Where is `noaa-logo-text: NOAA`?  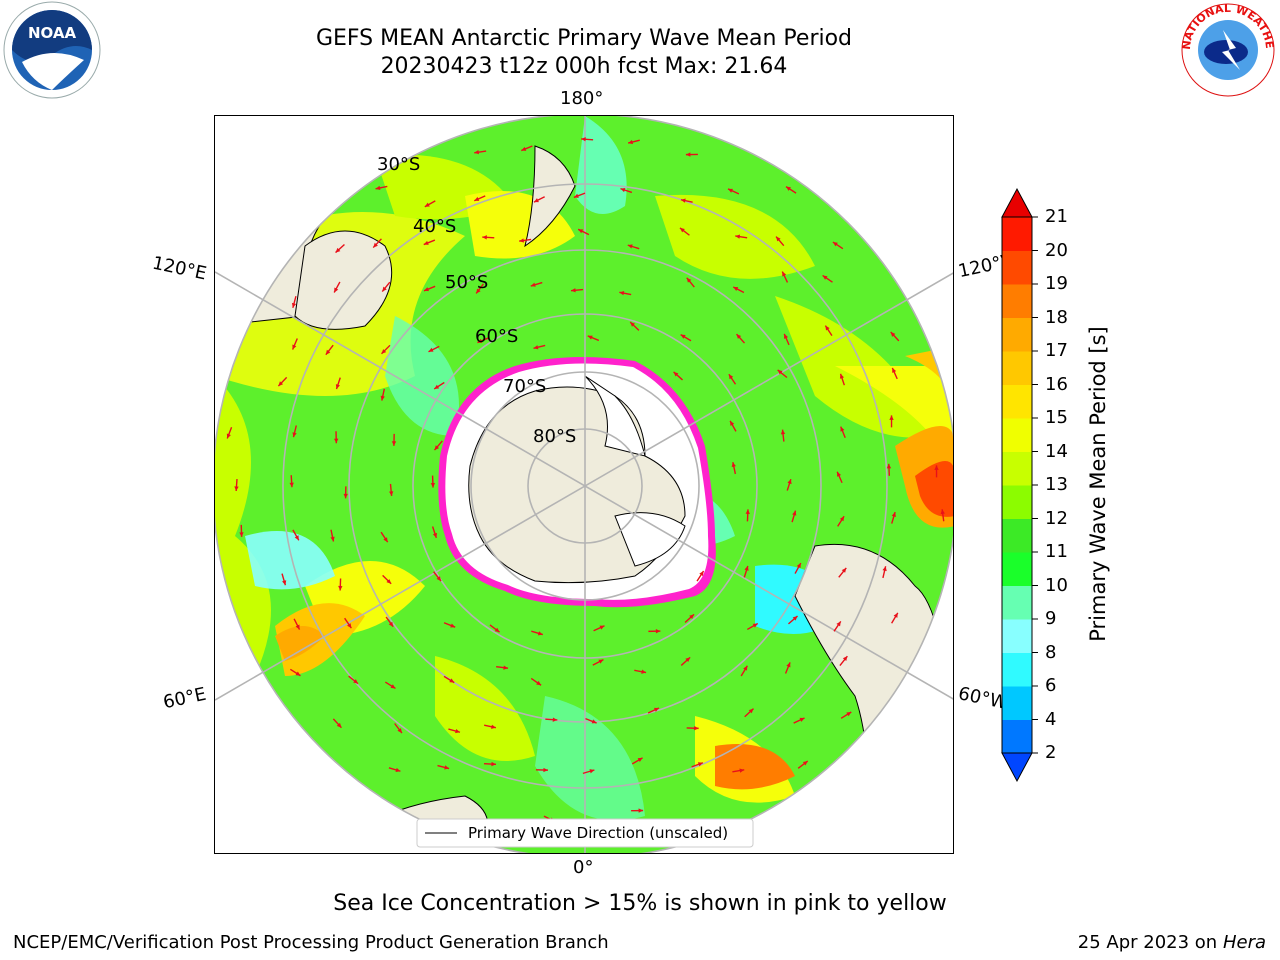
noaa-logo-text: NOAA is located at coordinates (52, 33).